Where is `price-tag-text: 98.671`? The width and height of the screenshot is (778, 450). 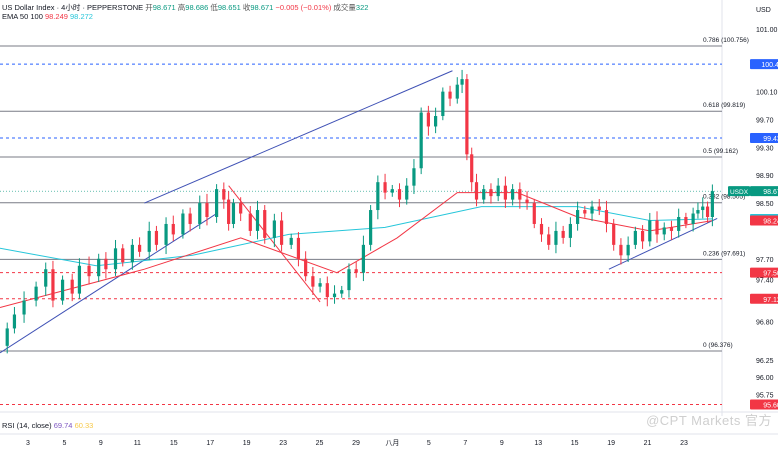
price-tag-text: 98.671 is located at coordinates (770, 192).